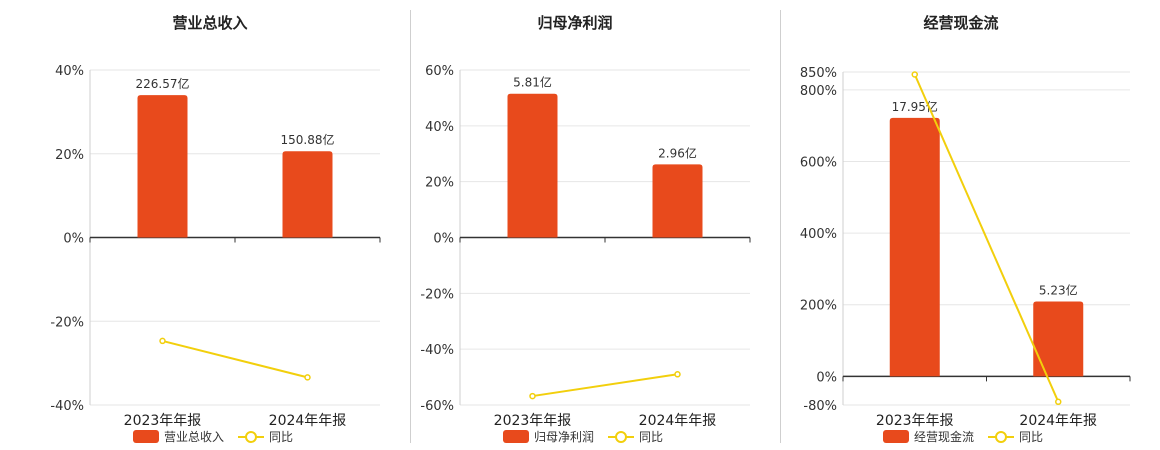 Image resolution: width=1160 pixels, height=450 pixels. I want to click on legend-net-profit: 归母净利润 同比, so click(583, 436).